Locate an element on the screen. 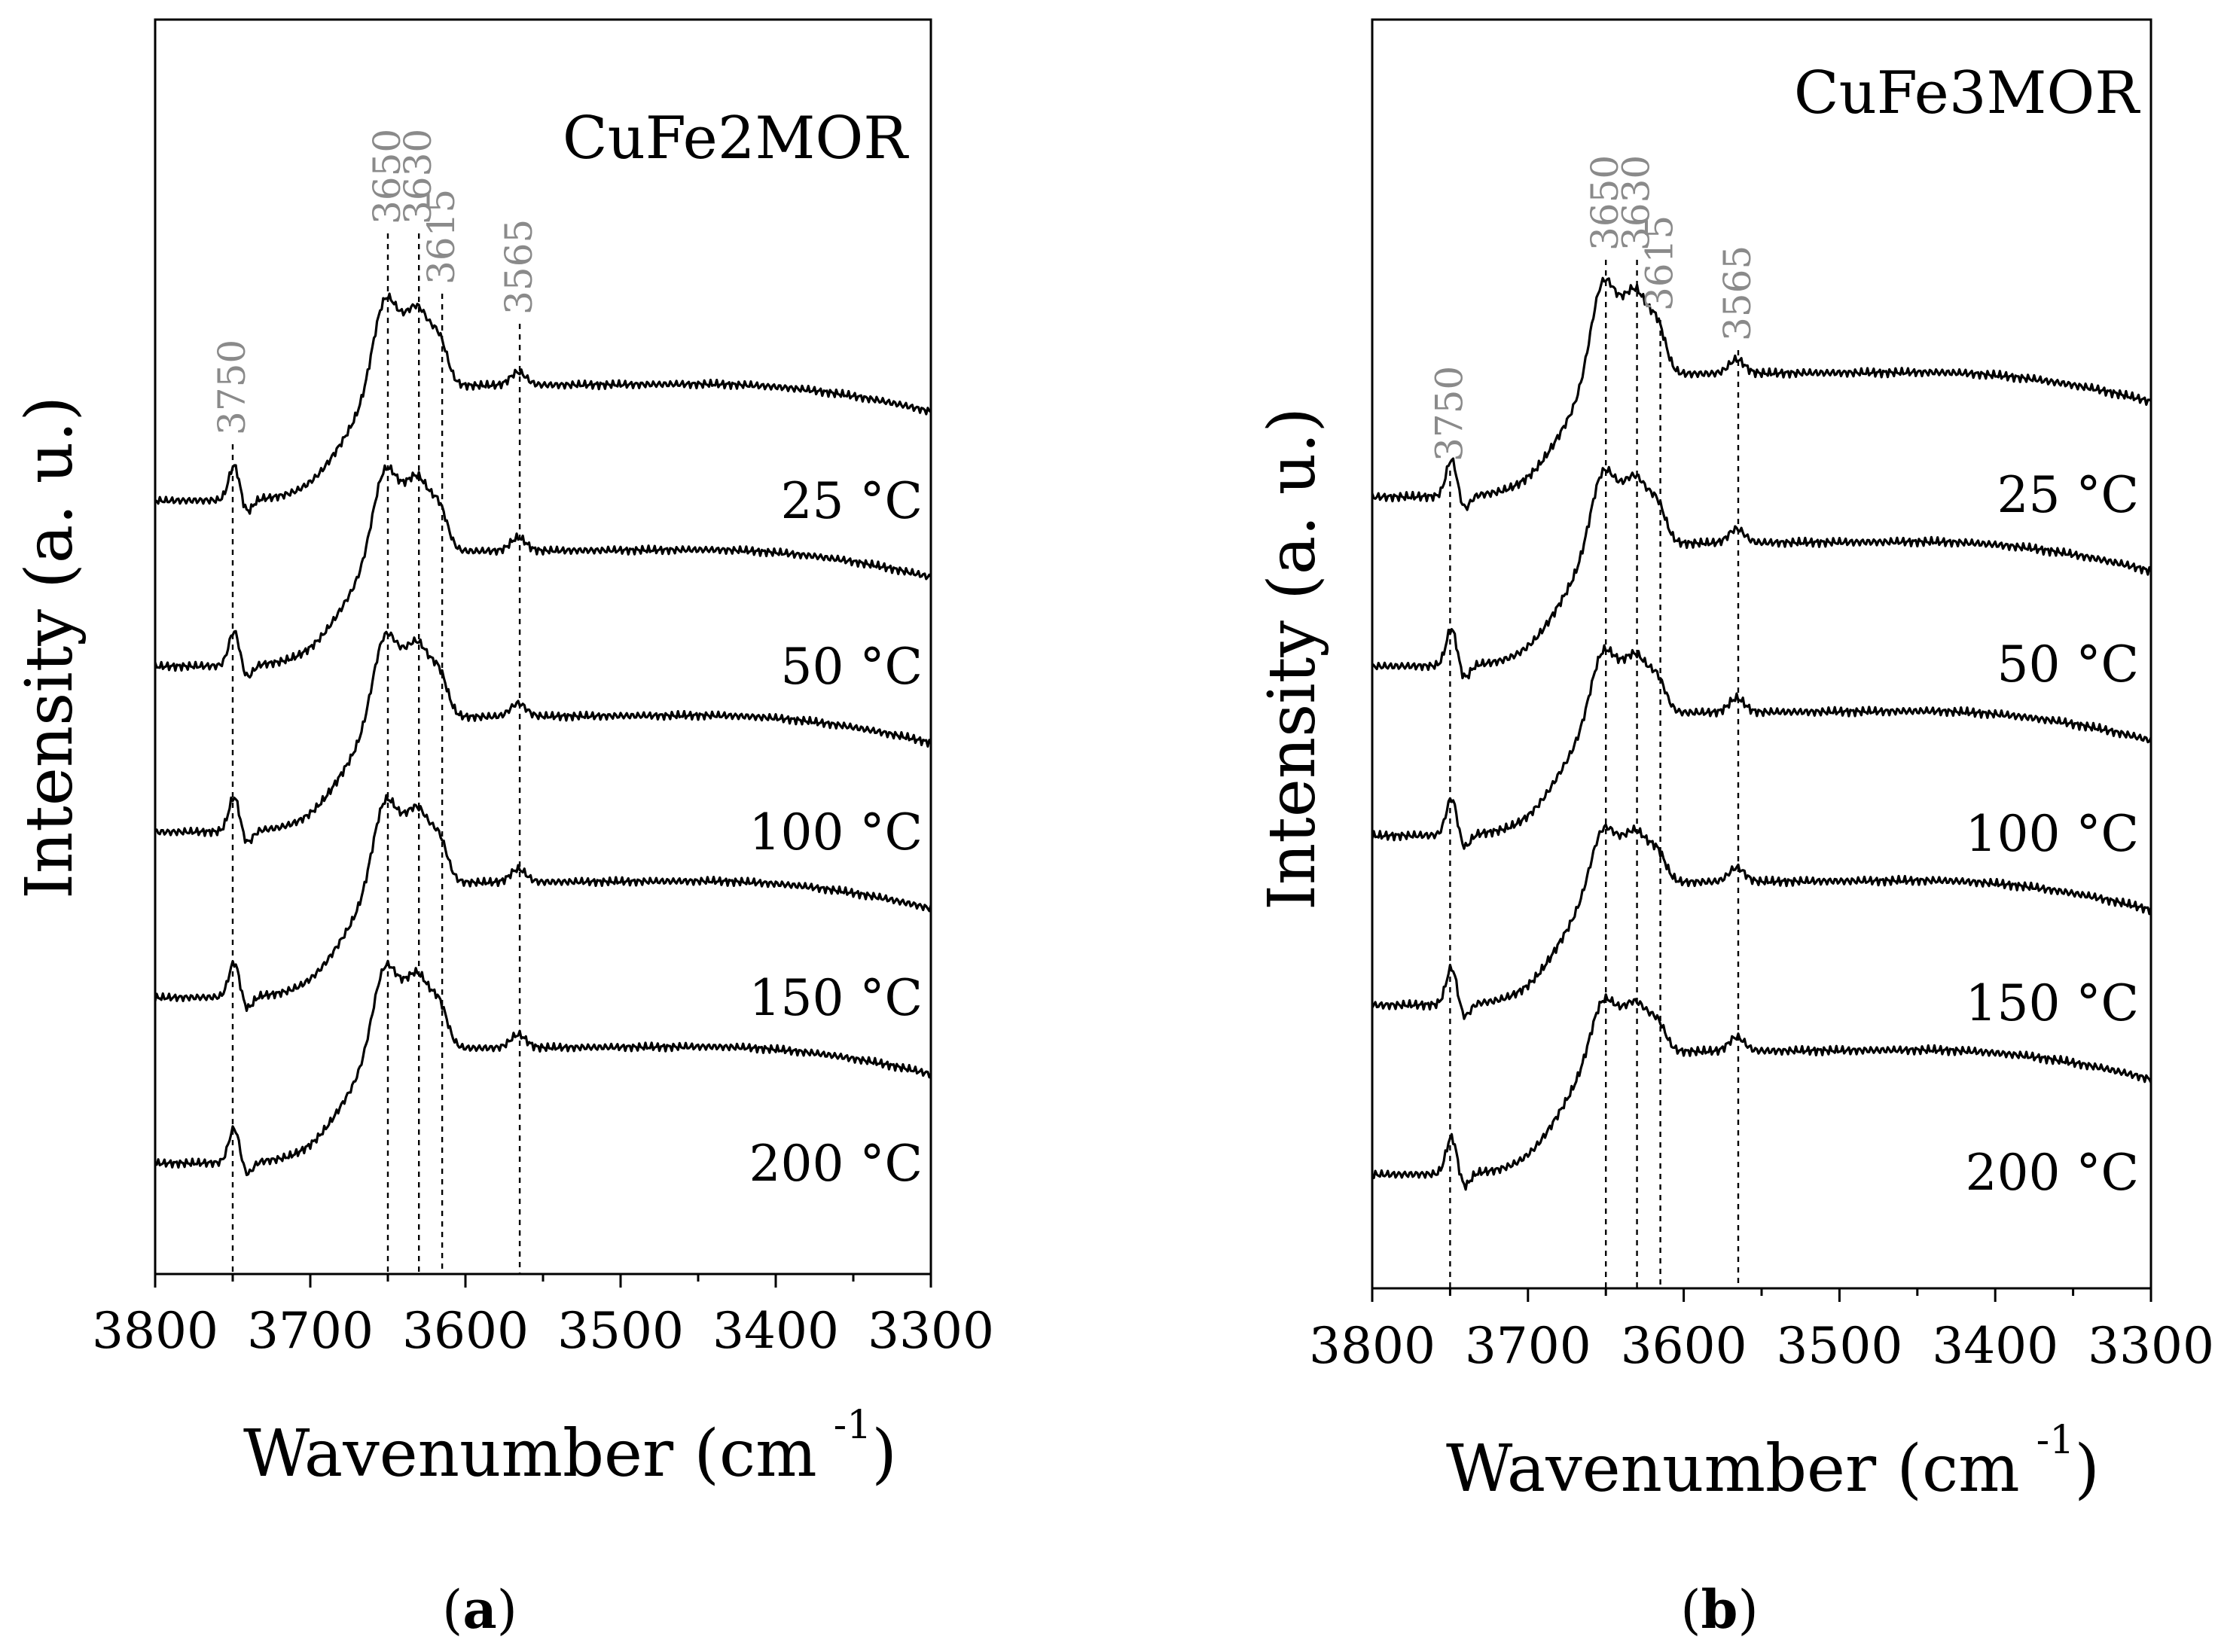 The width and height of the screenshot is (2218, 1652). panel-b-label: (b) is located at coordinates (1719, 1610).